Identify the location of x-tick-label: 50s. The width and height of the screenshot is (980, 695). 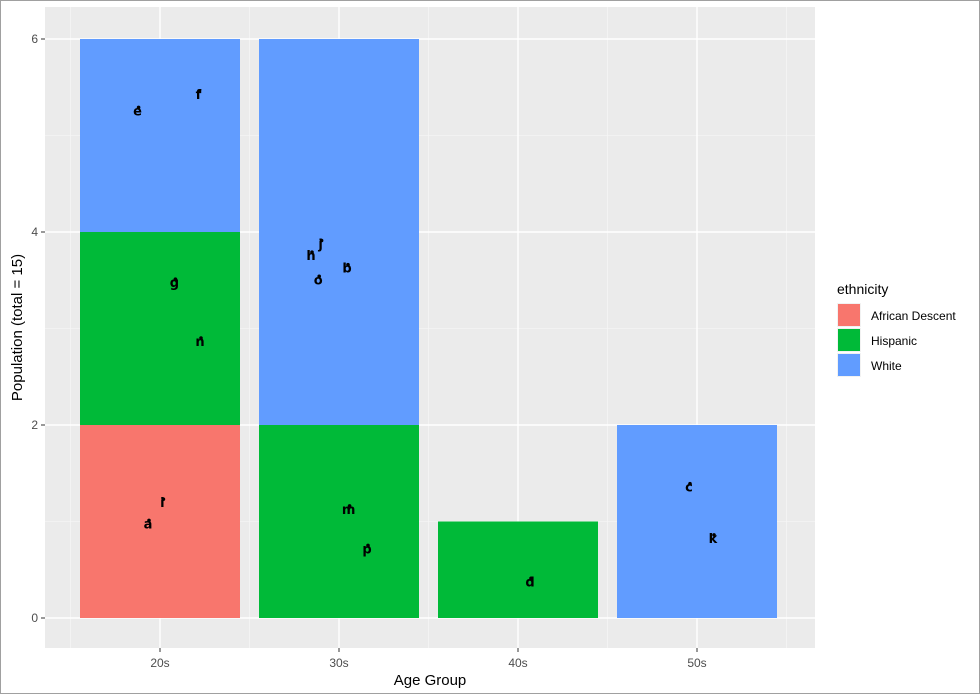
(696, 663).